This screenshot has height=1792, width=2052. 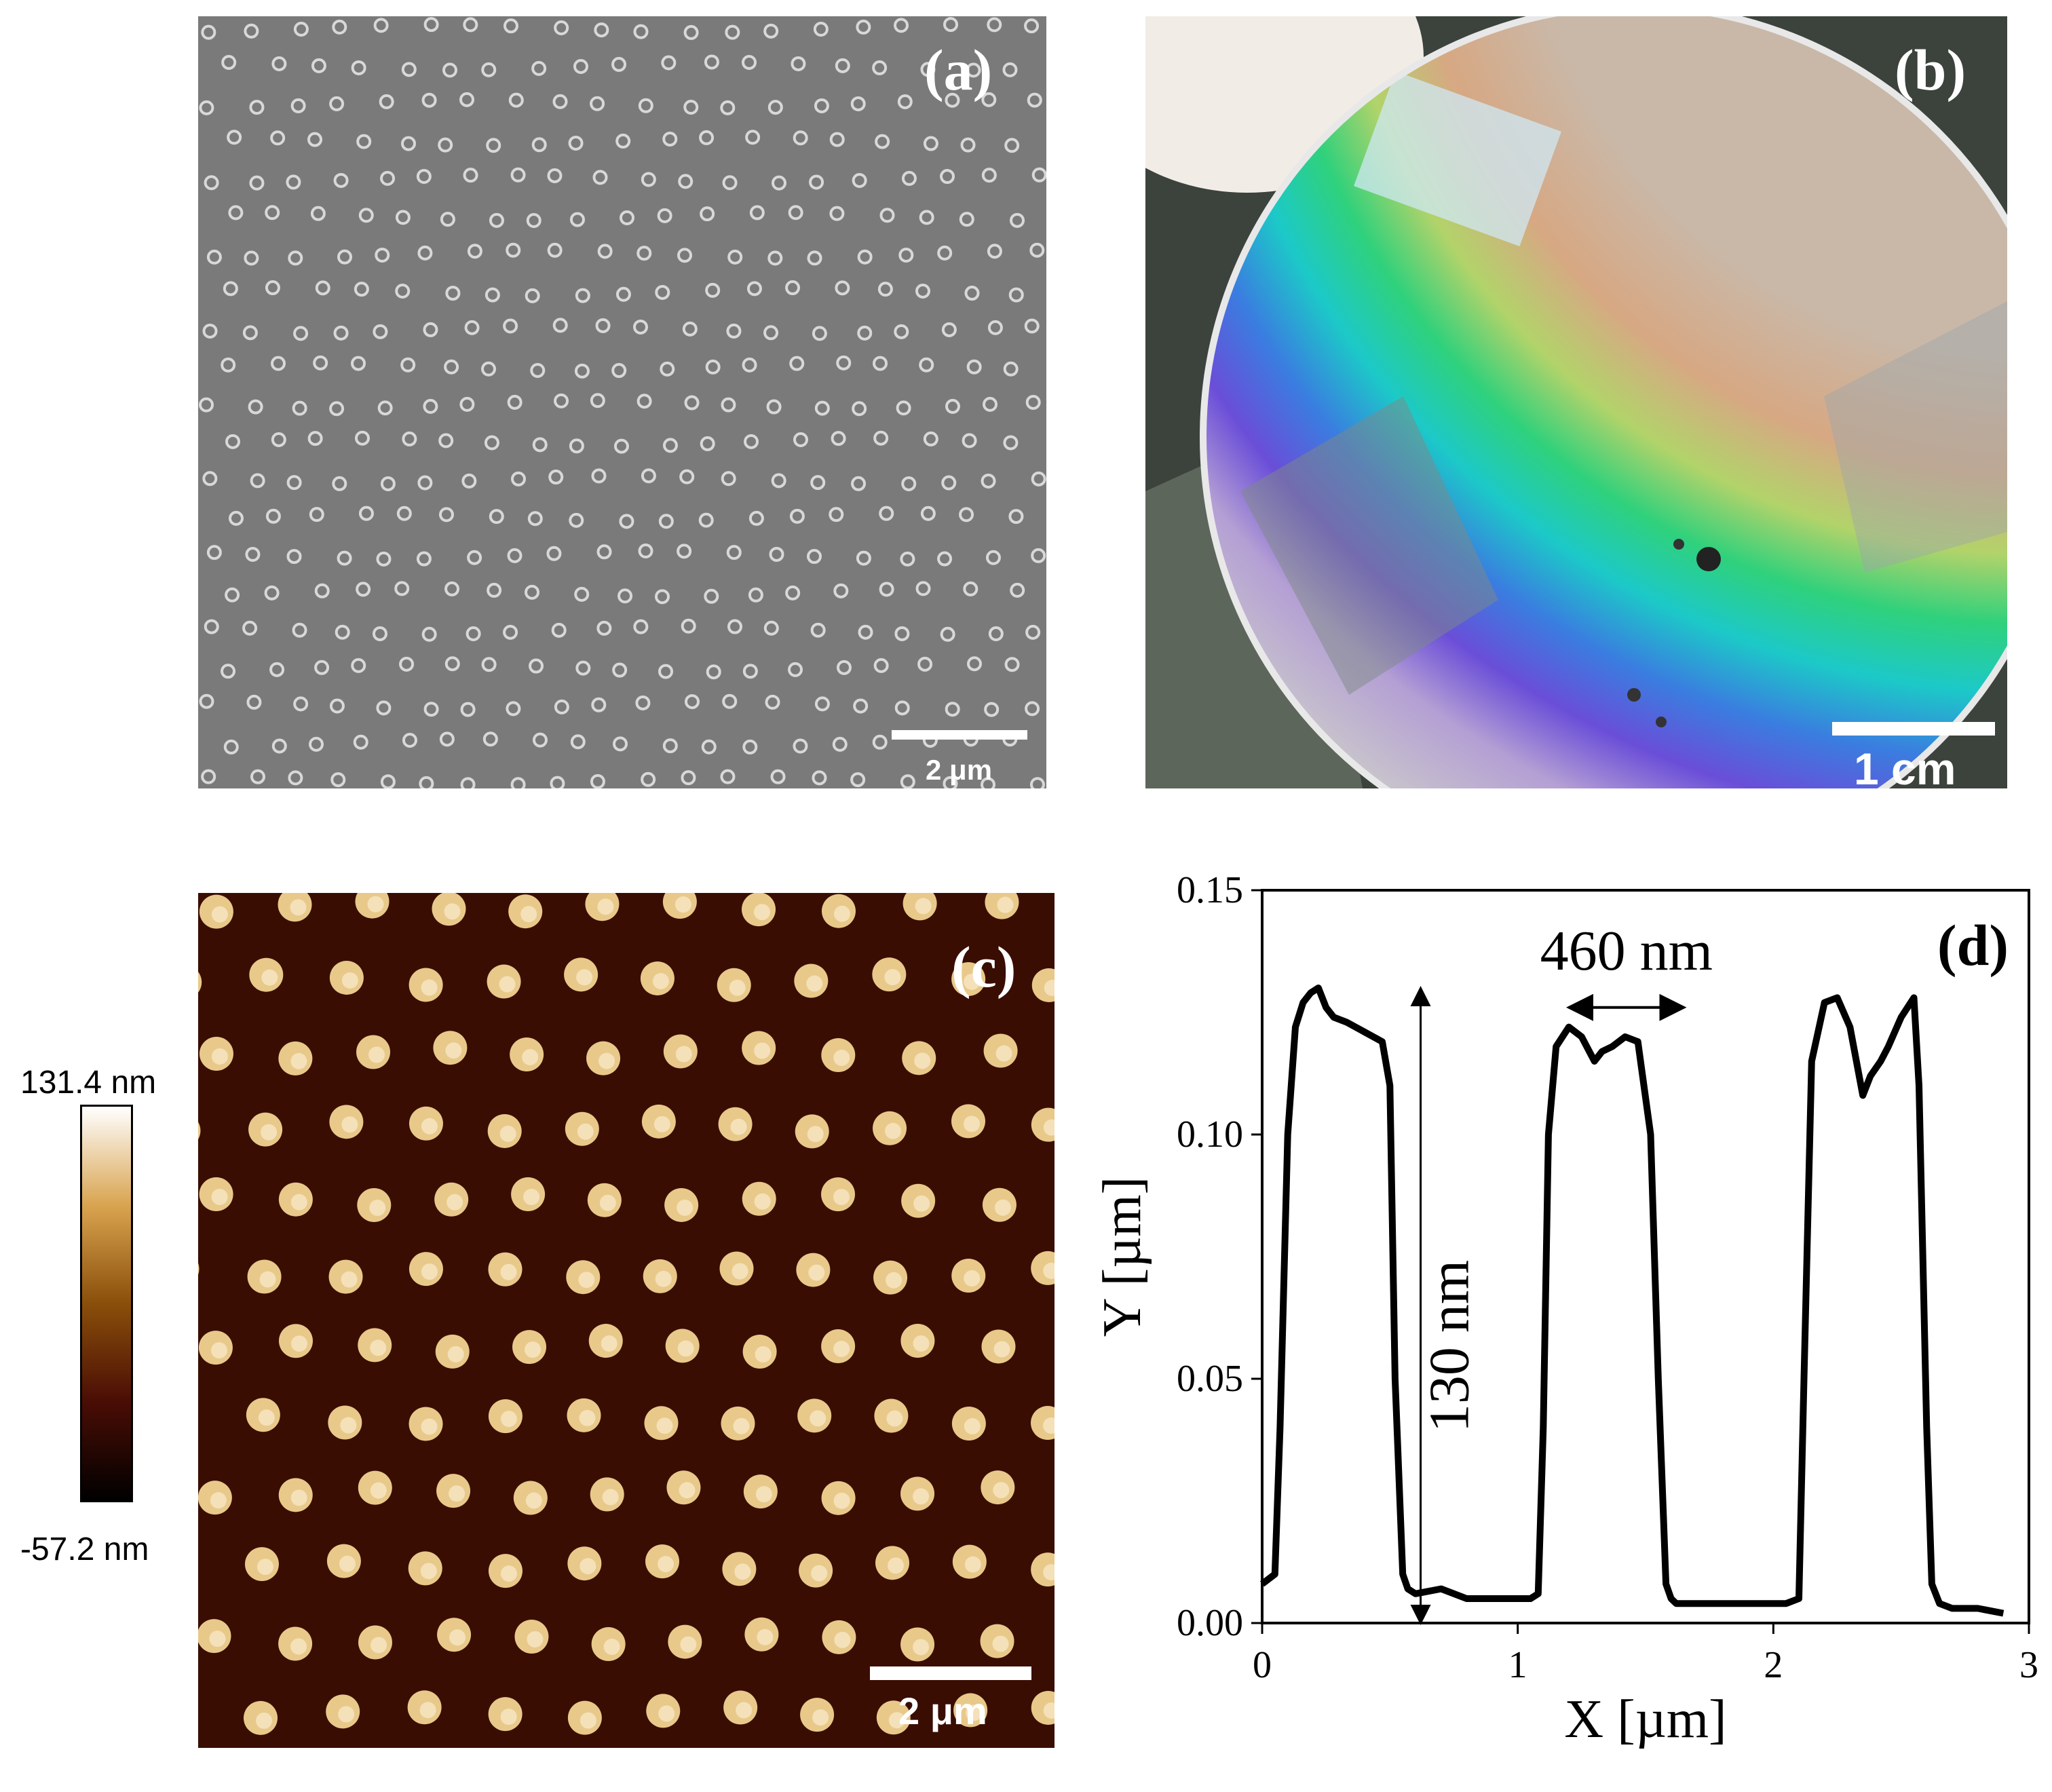 What do you see at coordinates (1913, 729) in the screenshot?
I see `scale-bar-b` at bounding box center [1913, 729].